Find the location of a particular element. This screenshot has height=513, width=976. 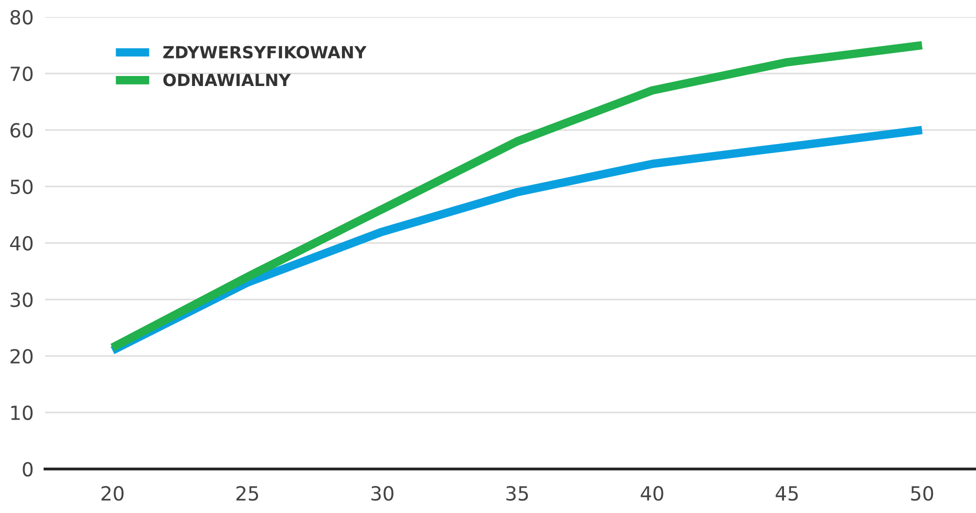

y-tick-label: 80 is located at coordinates (21, 17).